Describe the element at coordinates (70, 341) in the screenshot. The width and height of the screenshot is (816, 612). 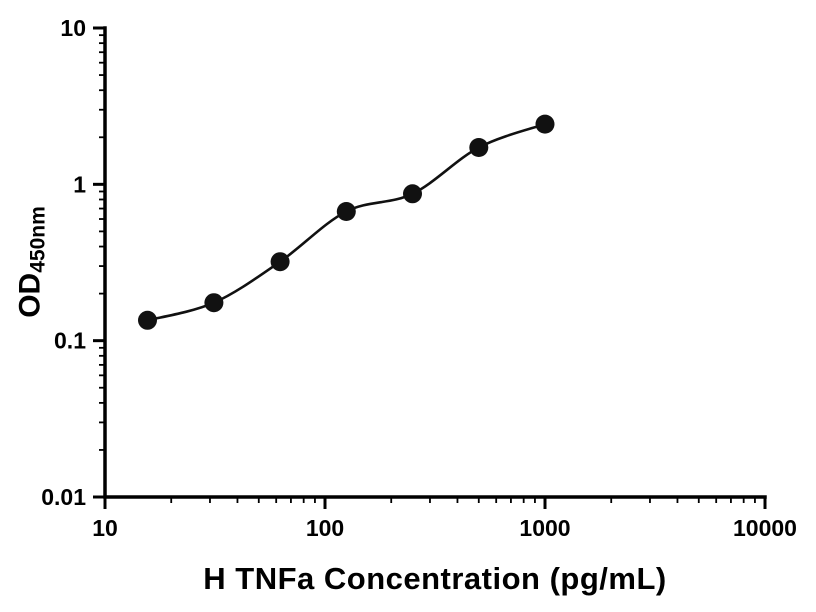
I see `y-tick-label: 0.1` at that location.